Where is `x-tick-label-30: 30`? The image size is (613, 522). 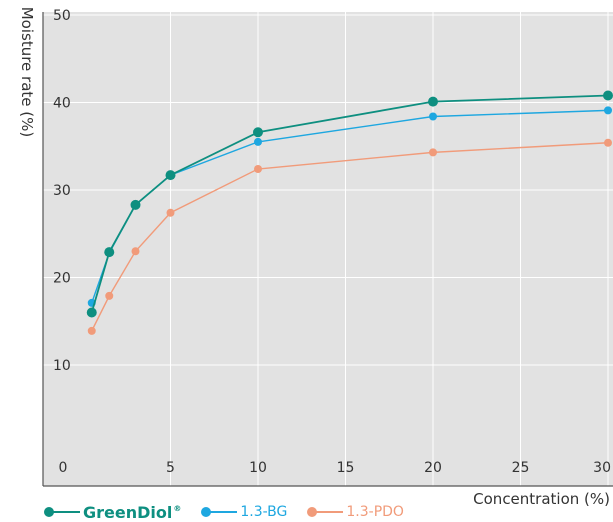 x-tick-label-30: 30 is located at coordinates (602, 468).